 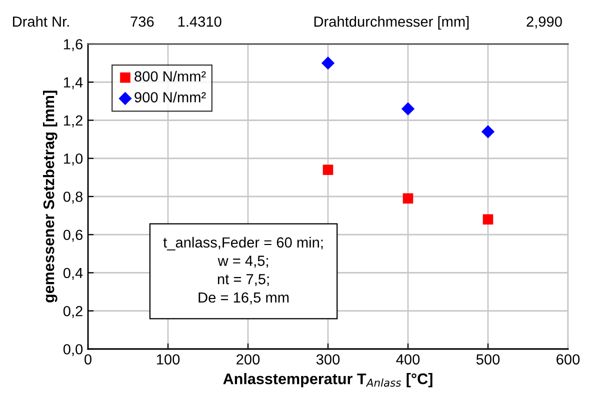 I want to click on x-axis-title: Anlasstemperatur T$_{Anlass}$ [°C], so click(x=327, y=380).